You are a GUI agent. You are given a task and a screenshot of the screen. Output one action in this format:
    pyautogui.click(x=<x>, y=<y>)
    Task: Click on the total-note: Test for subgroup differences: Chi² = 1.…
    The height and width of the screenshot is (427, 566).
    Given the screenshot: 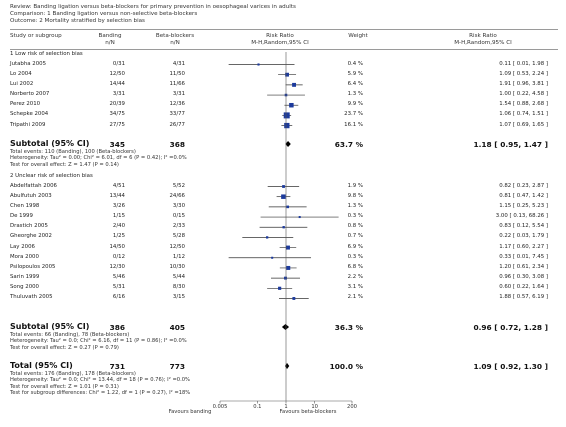 What is the action you would take?
    pyautogui.click(x=100, y=392)
    